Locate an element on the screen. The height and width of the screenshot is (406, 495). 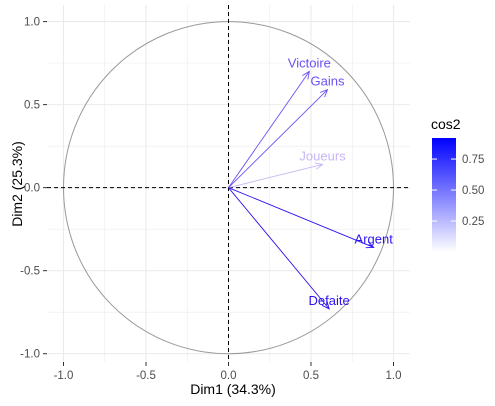
legend-title: cos2 is located at coordinates (446, 124).